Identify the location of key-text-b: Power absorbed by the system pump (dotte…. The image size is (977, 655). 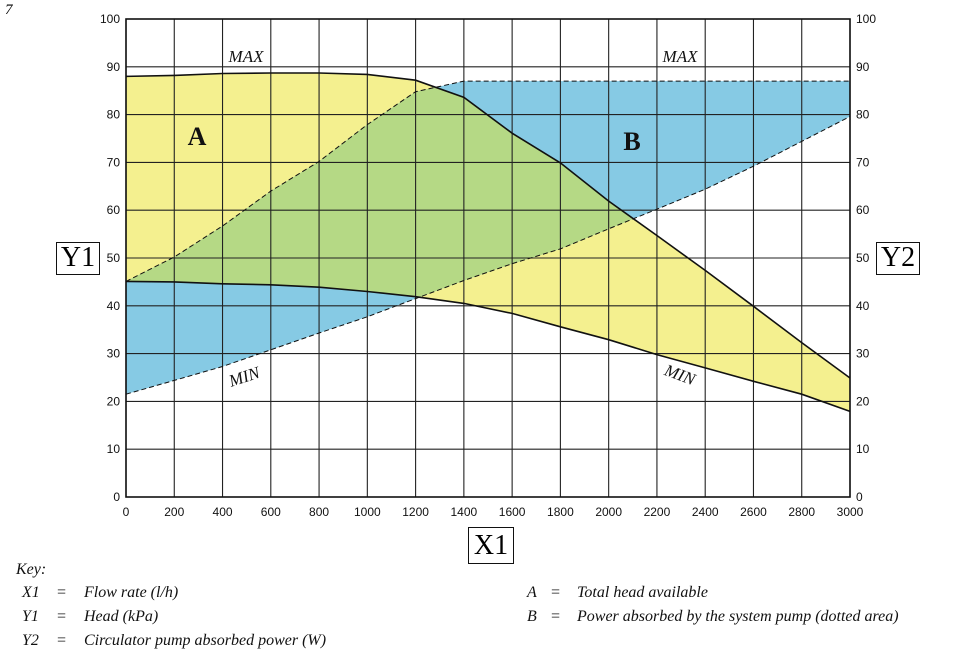
(738, 616).